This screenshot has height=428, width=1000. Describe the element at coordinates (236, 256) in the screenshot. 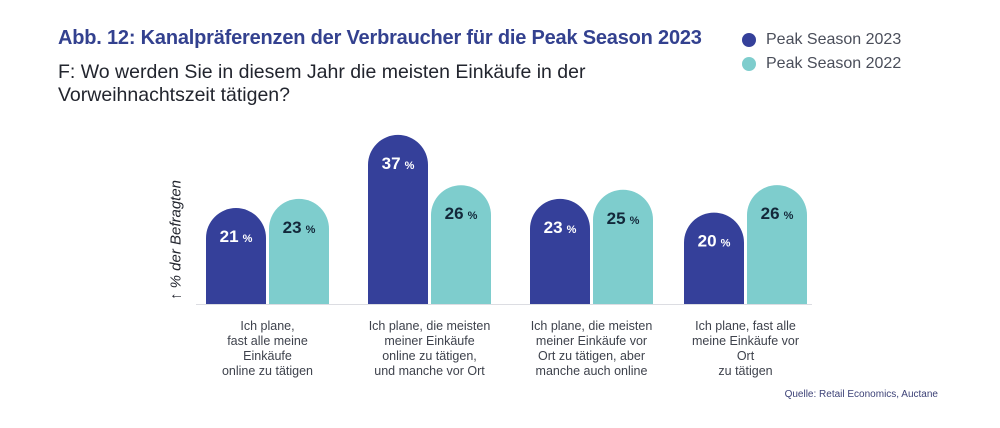

I see `bar-2023-cat1` at that location.